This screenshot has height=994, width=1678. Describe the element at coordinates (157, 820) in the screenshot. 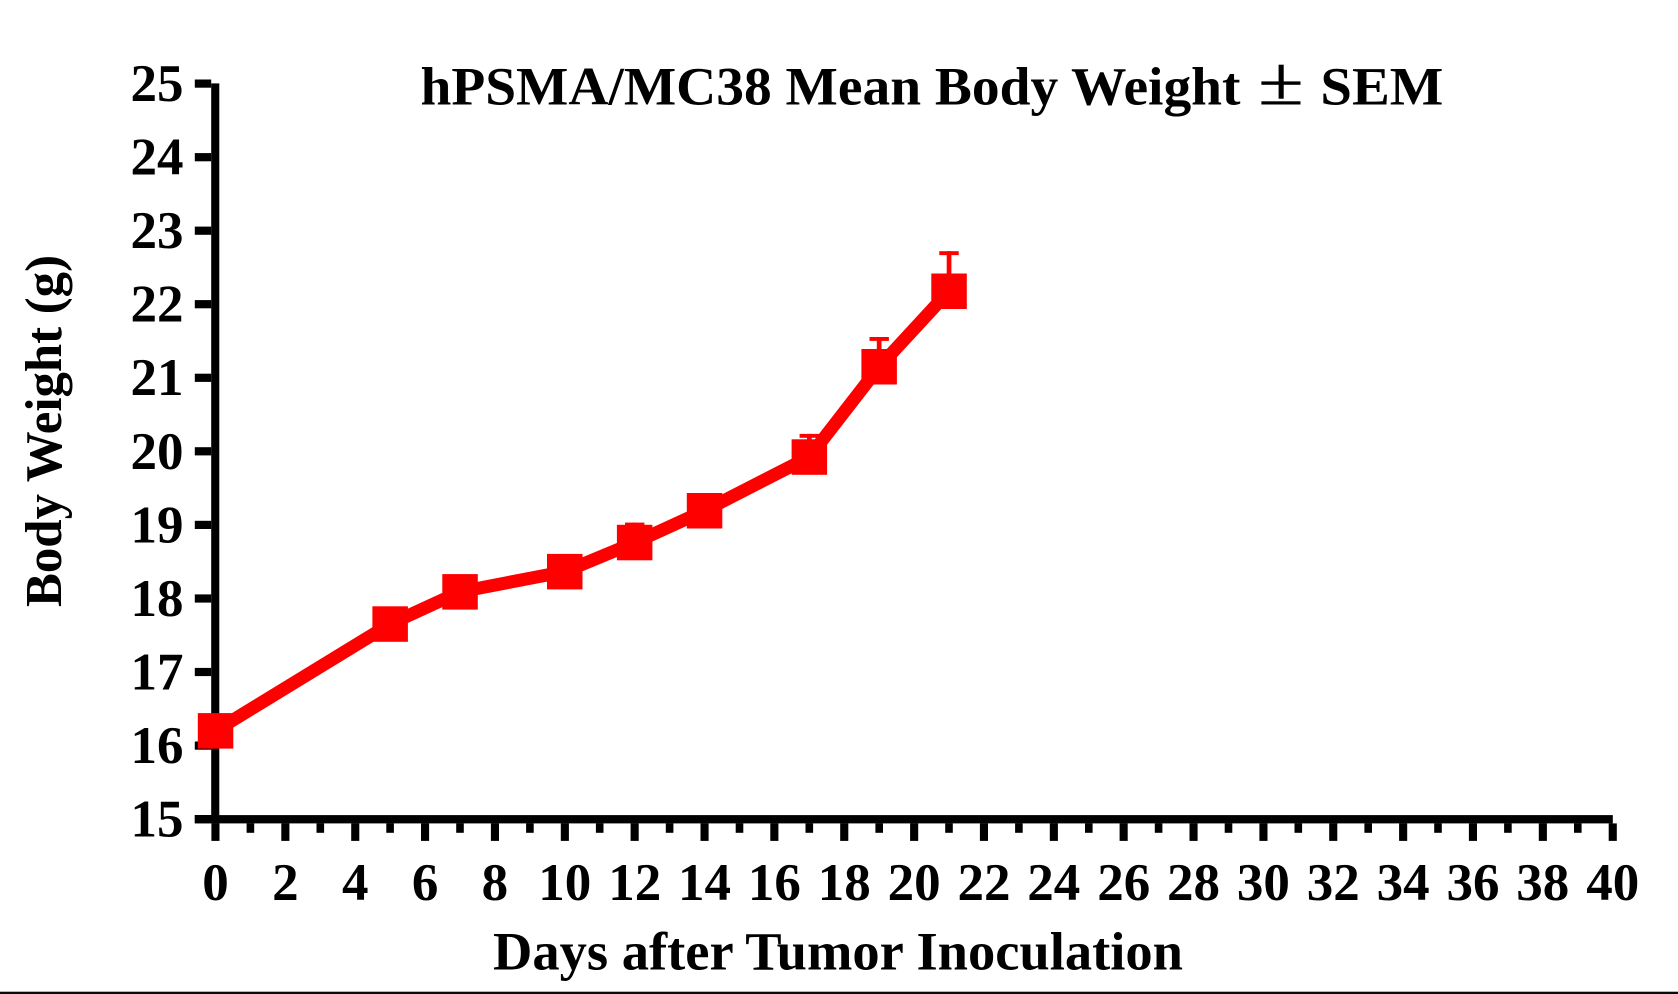

I see `svg-text: 15` at that location.